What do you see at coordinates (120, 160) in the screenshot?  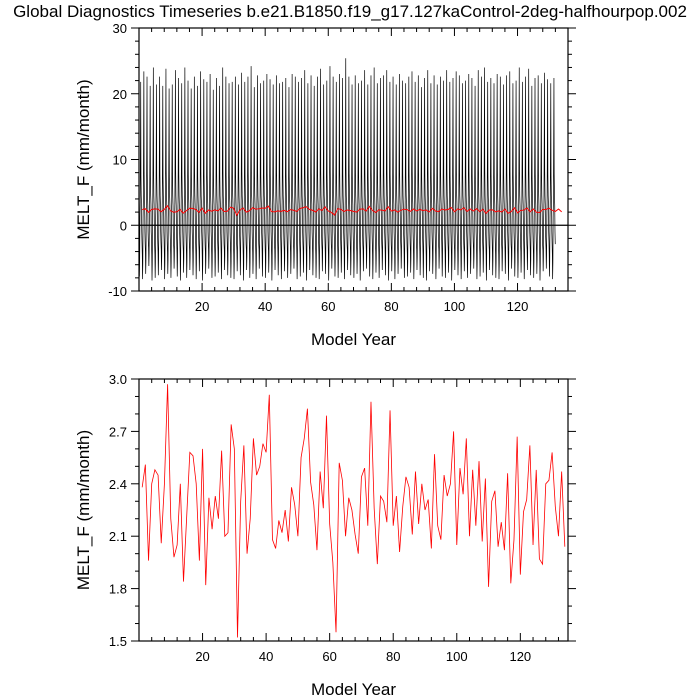 I see `y-tick-label: 10` at bounding box center [120, 160].